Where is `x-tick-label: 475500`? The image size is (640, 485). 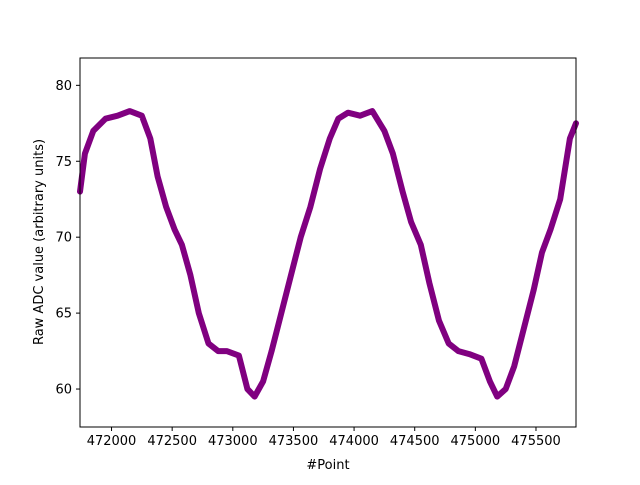
x-tick-label: 475500 is located at coordinates (536, 441).